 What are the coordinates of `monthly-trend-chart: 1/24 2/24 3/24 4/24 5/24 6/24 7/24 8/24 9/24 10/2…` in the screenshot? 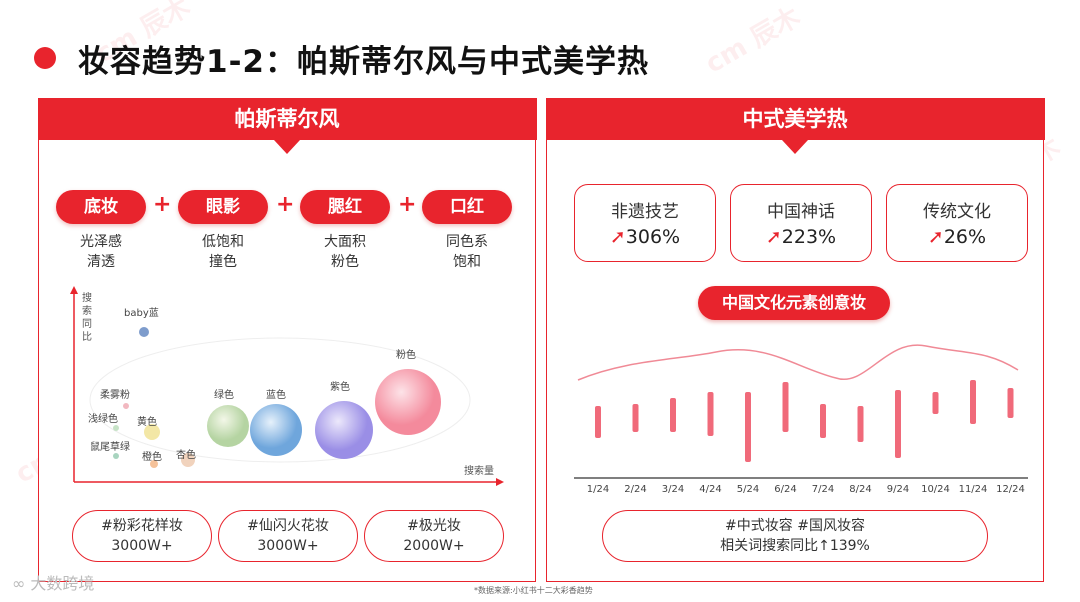 It's located at (801, 419).